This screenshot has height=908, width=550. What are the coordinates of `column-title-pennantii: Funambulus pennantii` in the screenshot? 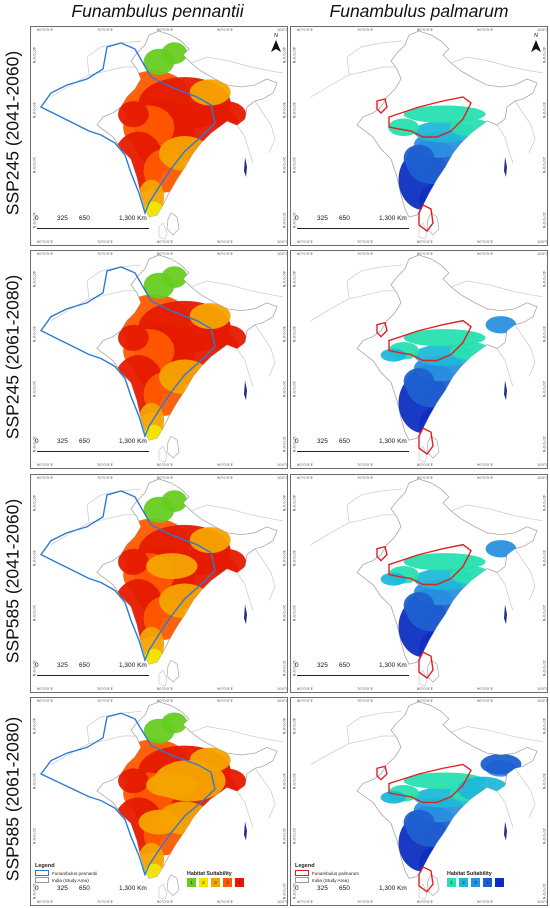 It's located at (157, 11).